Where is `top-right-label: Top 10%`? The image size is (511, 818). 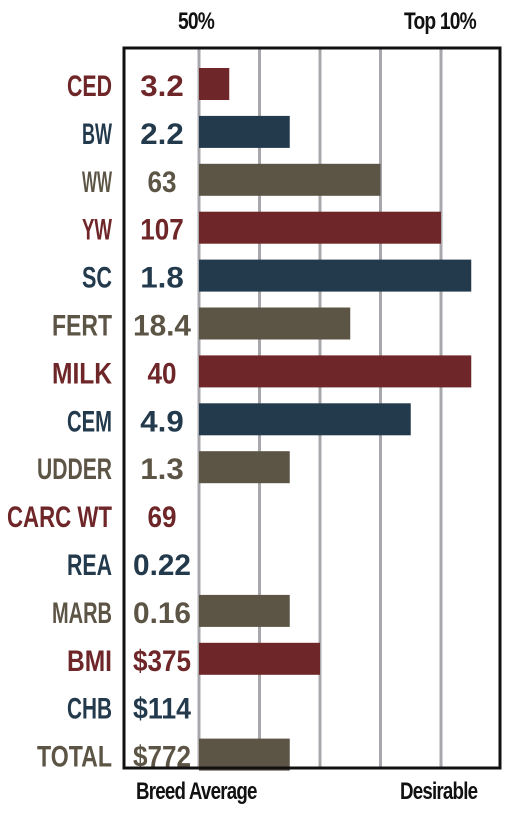 top-right-label: Top 10% is located at coordinates (440, 21).